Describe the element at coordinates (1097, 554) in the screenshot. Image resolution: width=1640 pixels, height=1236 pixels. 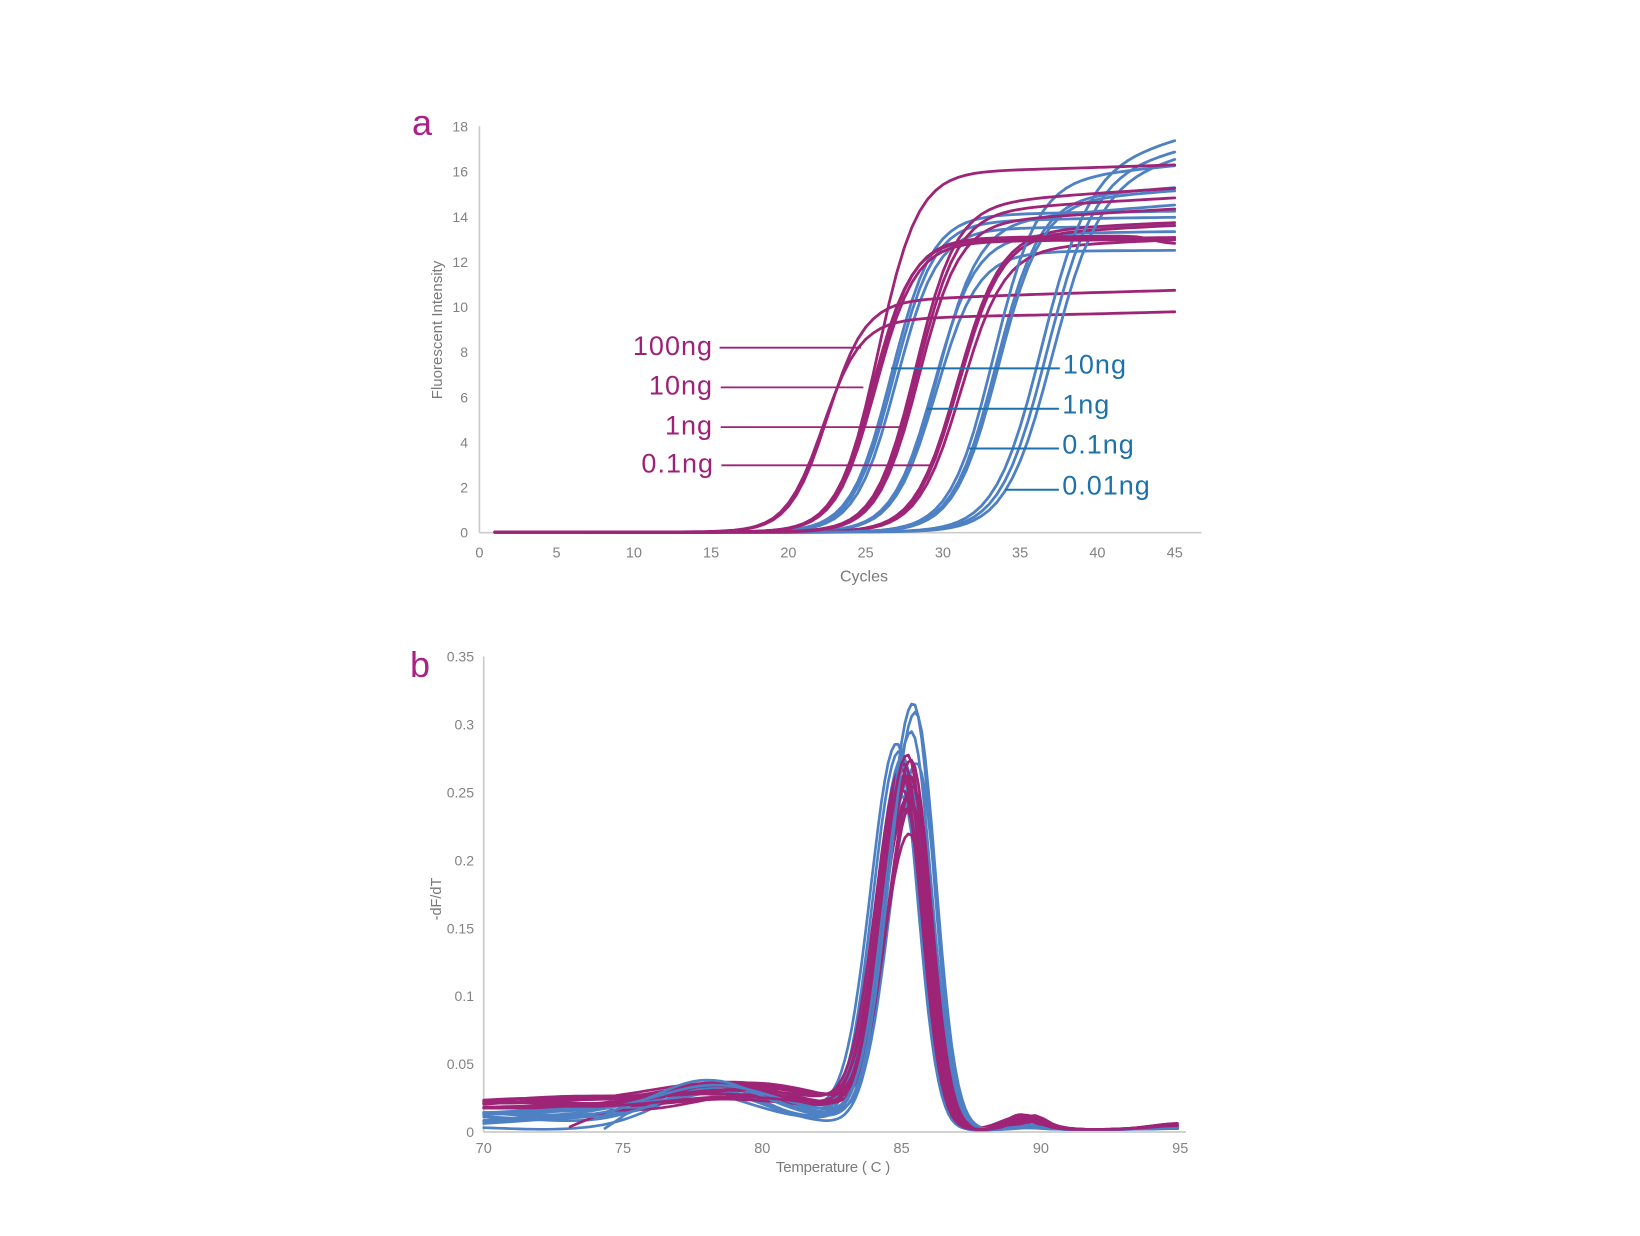
I see `svg-text: 40` at that location.